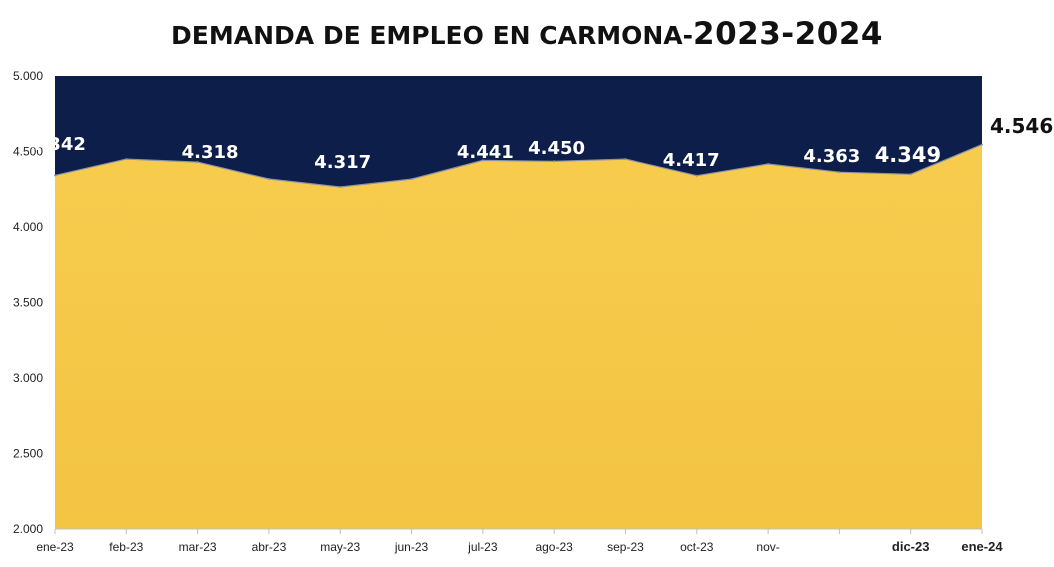  Describe the element at coordinates (28, 529) in the screenshot. I see `y-tick-label: 2.000` at that location.